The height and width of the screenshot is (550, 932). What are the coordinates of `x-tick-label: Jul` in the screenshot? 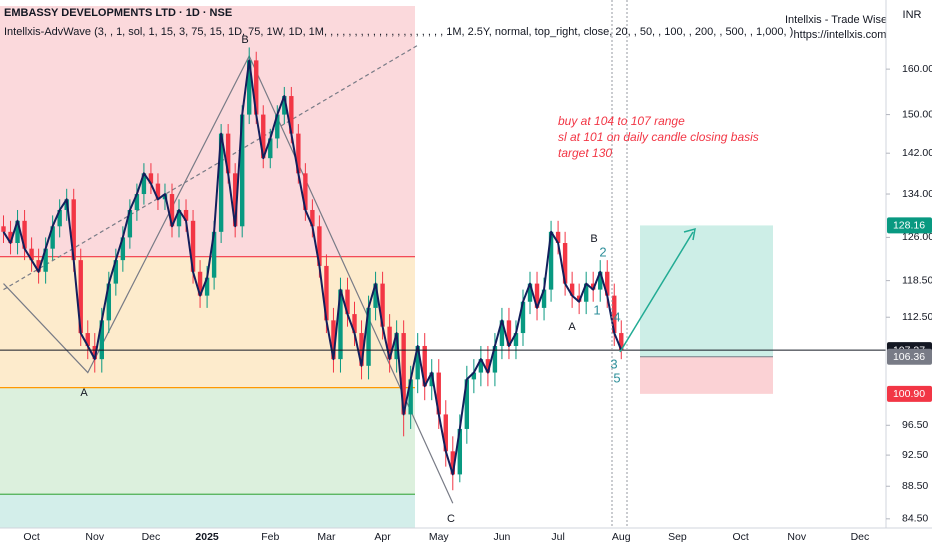 It's located at (557, 537).